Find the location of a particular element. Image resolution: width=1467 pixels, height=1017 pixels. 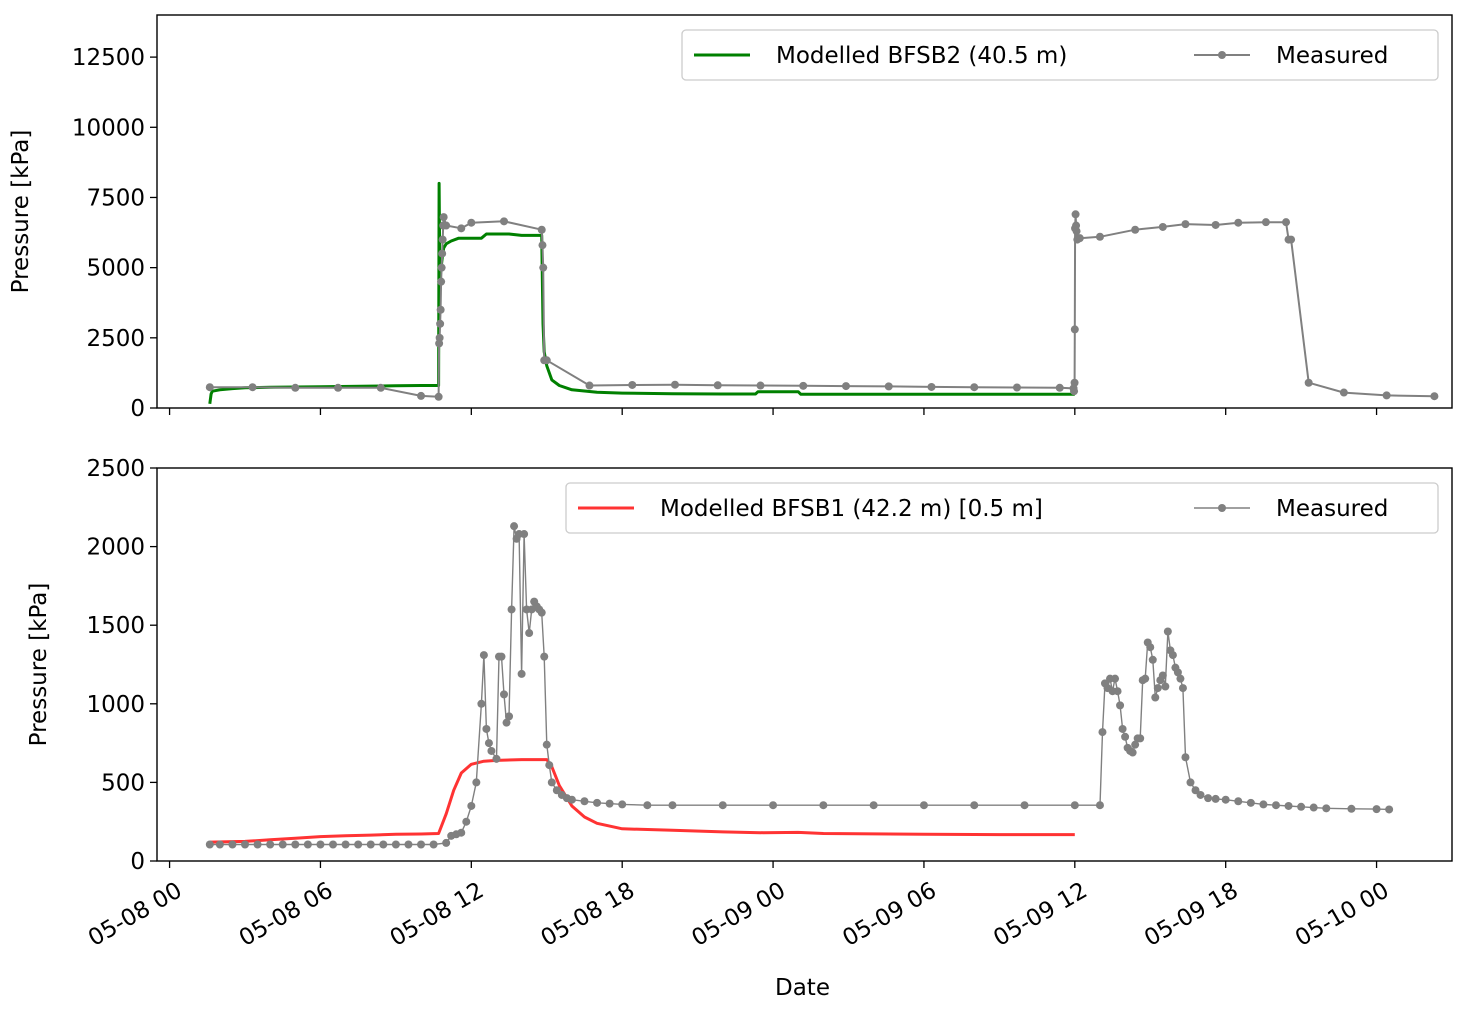

x-tick-label: 05-08 18 is located at coordinates (588, 915).